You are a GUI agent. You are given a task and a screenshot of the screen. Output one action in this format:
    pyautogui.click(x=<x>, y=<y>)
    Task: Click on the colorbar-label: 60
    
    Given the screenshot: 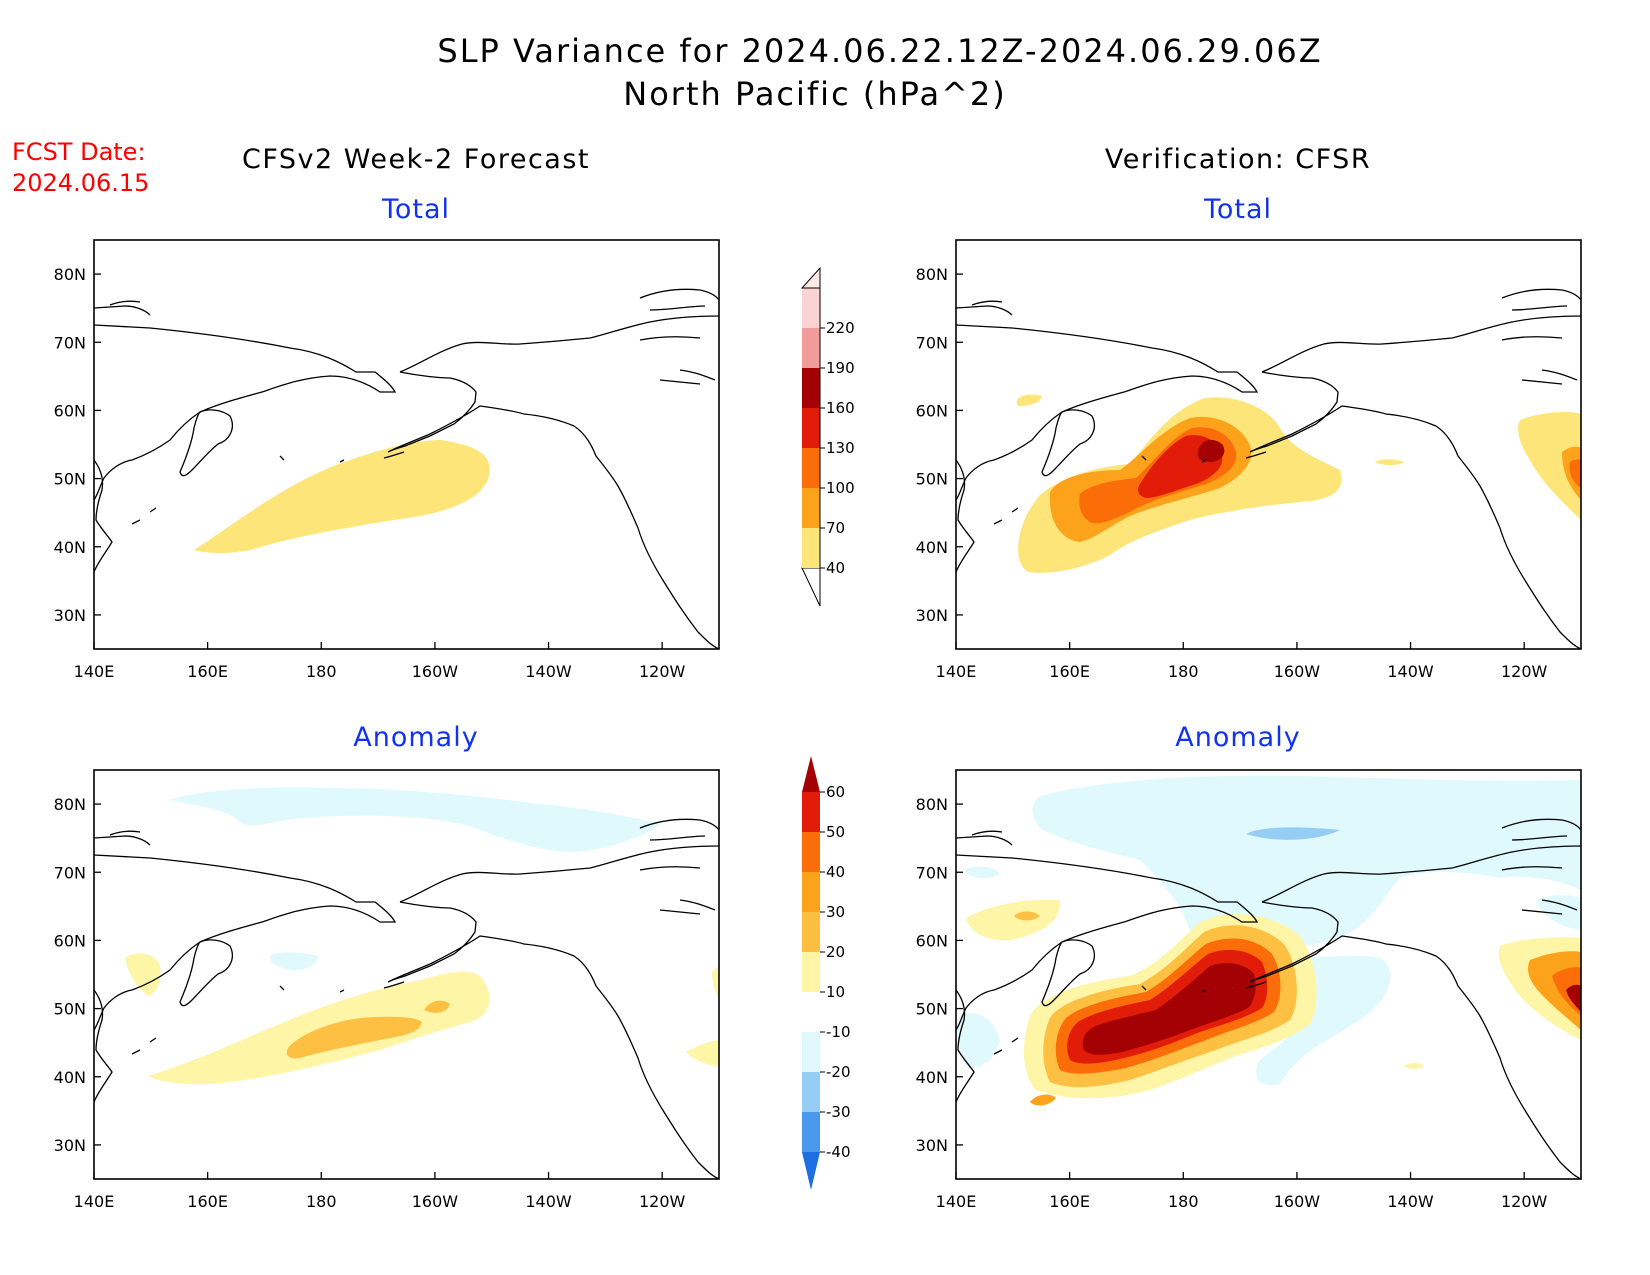 What is the action you would take?
    pyautogui.click(x=835, y=792)
    